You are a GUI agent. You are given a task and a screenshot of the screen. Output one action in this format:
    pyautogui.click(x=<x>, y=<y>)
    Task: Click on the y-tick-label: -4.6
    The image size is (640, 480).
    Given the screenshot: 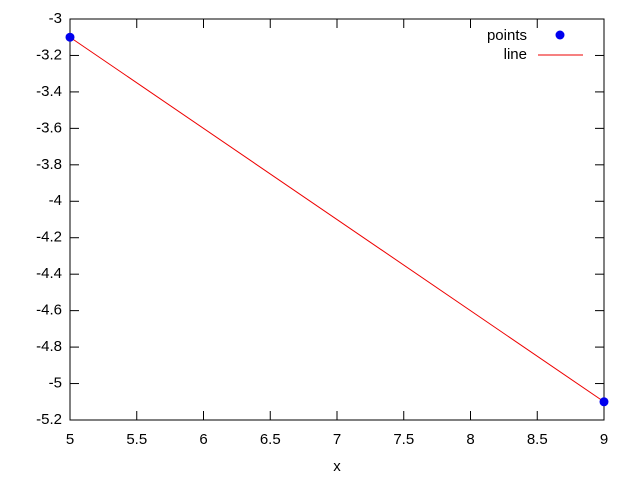 What is the action you would take?
    pyautogui.click(x=49, y=310)
    